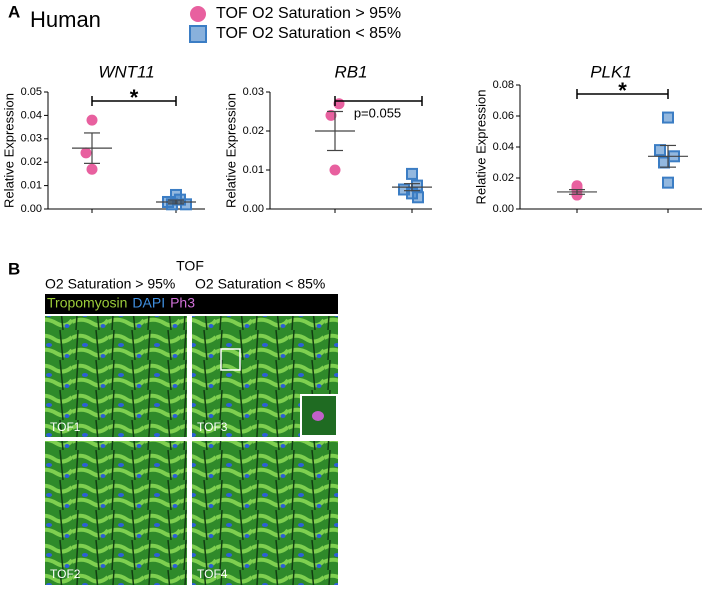 Image resolution: width=716 pixels, height=590 pixels. I want to click on legend-label: TOF O2 Saturation < 85%, so click(308, 33).